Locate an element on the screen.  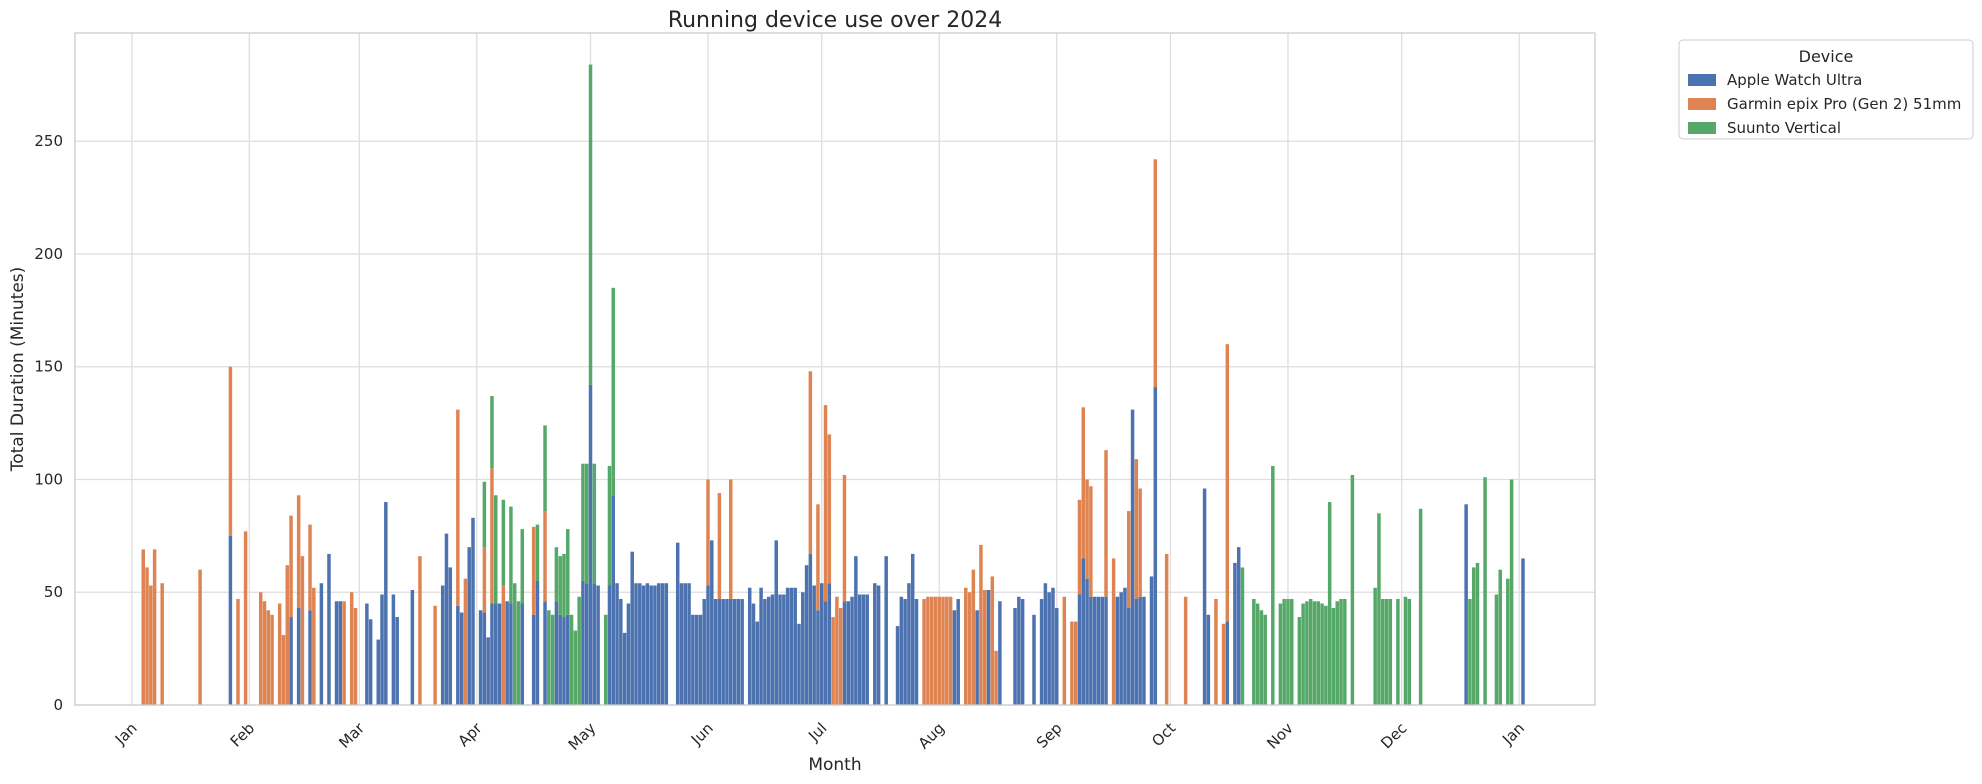
y-axis-ticks: 0 50 100 150 200 250 is located at coordinates (48, 423).